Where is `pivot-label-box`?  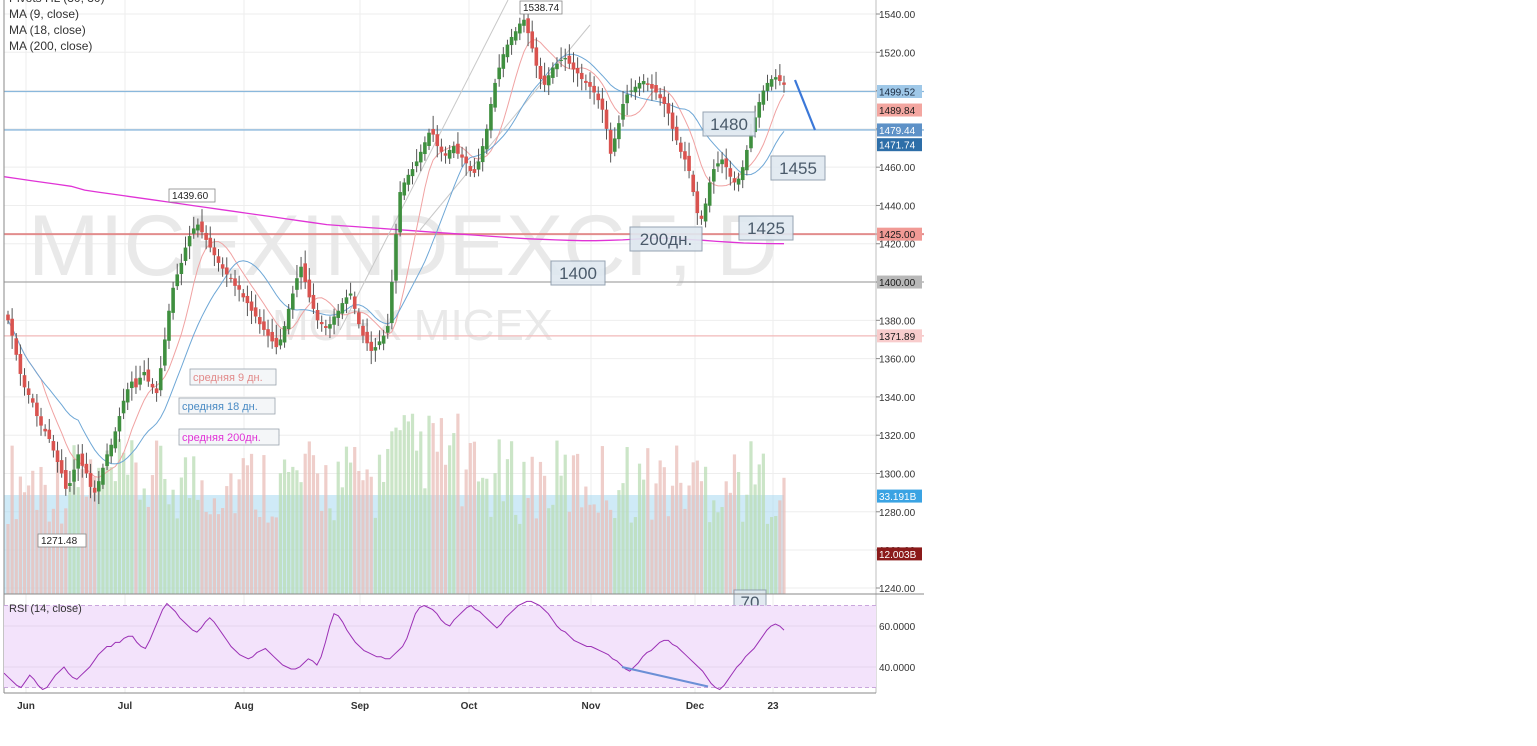
pivot-label-box is located at coordinates (541, 7).